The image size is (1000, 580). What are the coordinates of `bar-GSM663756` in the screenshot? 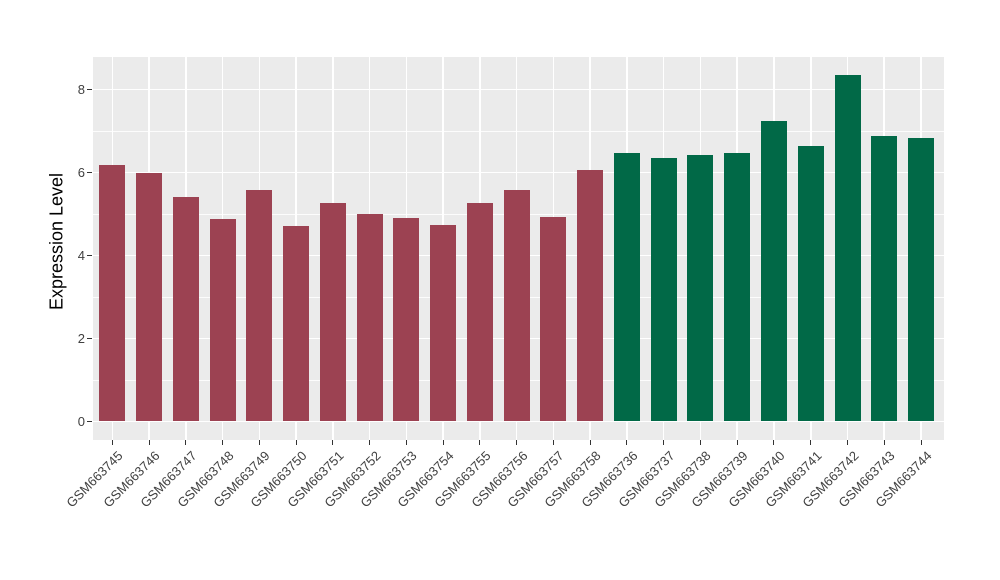 It's located at (516, 306).